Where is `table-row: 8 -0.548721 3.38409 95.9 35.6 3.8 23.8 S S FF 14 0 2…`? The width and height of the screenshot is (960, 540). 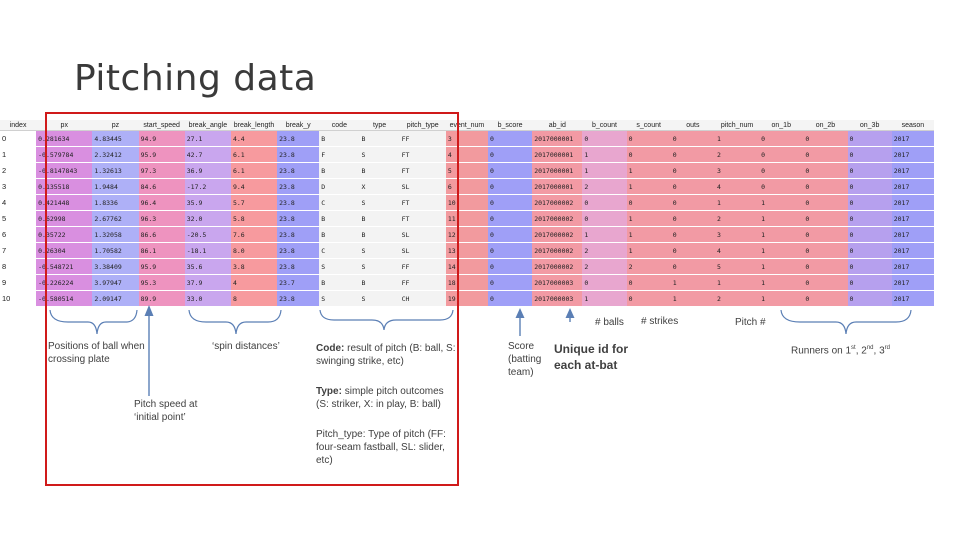 table-row: 8 -0.548721 3.38409 95.9 35.6 3.8 23.8 S S FF 14 0 2… is located at coordinates (467, 266).